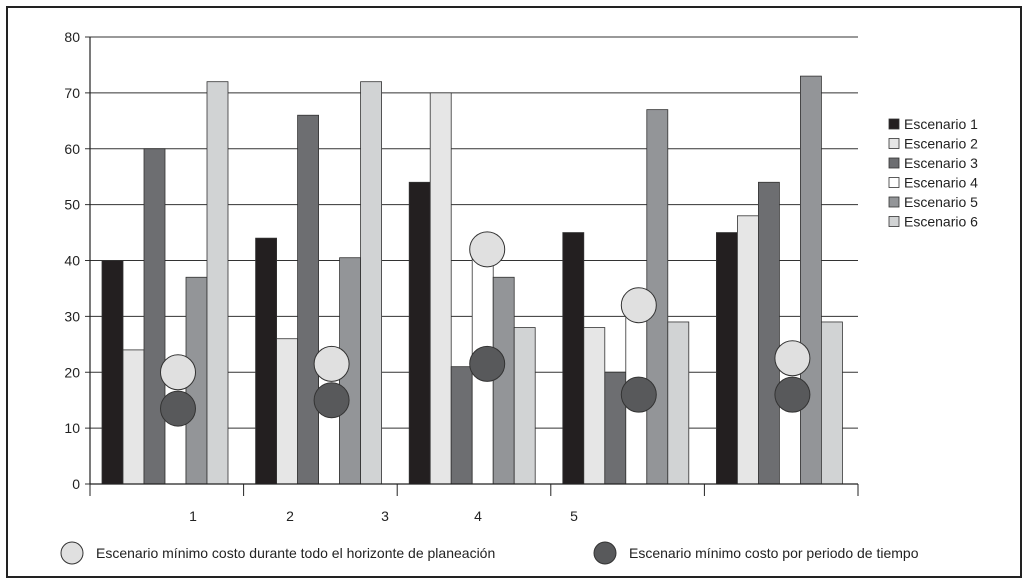 This screenshot has width=1030, height=585. What do you see at coordinates (72, 372) in the screenshot?
I see `y-tick-label: 20` at bounding box center [72, 372].